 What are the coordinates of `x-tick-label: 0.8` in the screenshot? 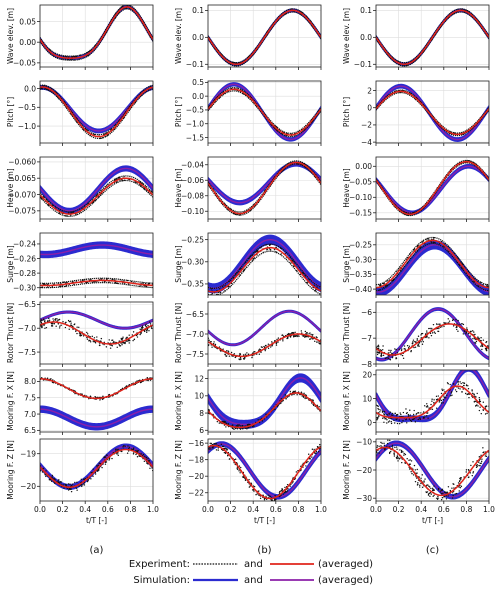 It's located at (130, 509).